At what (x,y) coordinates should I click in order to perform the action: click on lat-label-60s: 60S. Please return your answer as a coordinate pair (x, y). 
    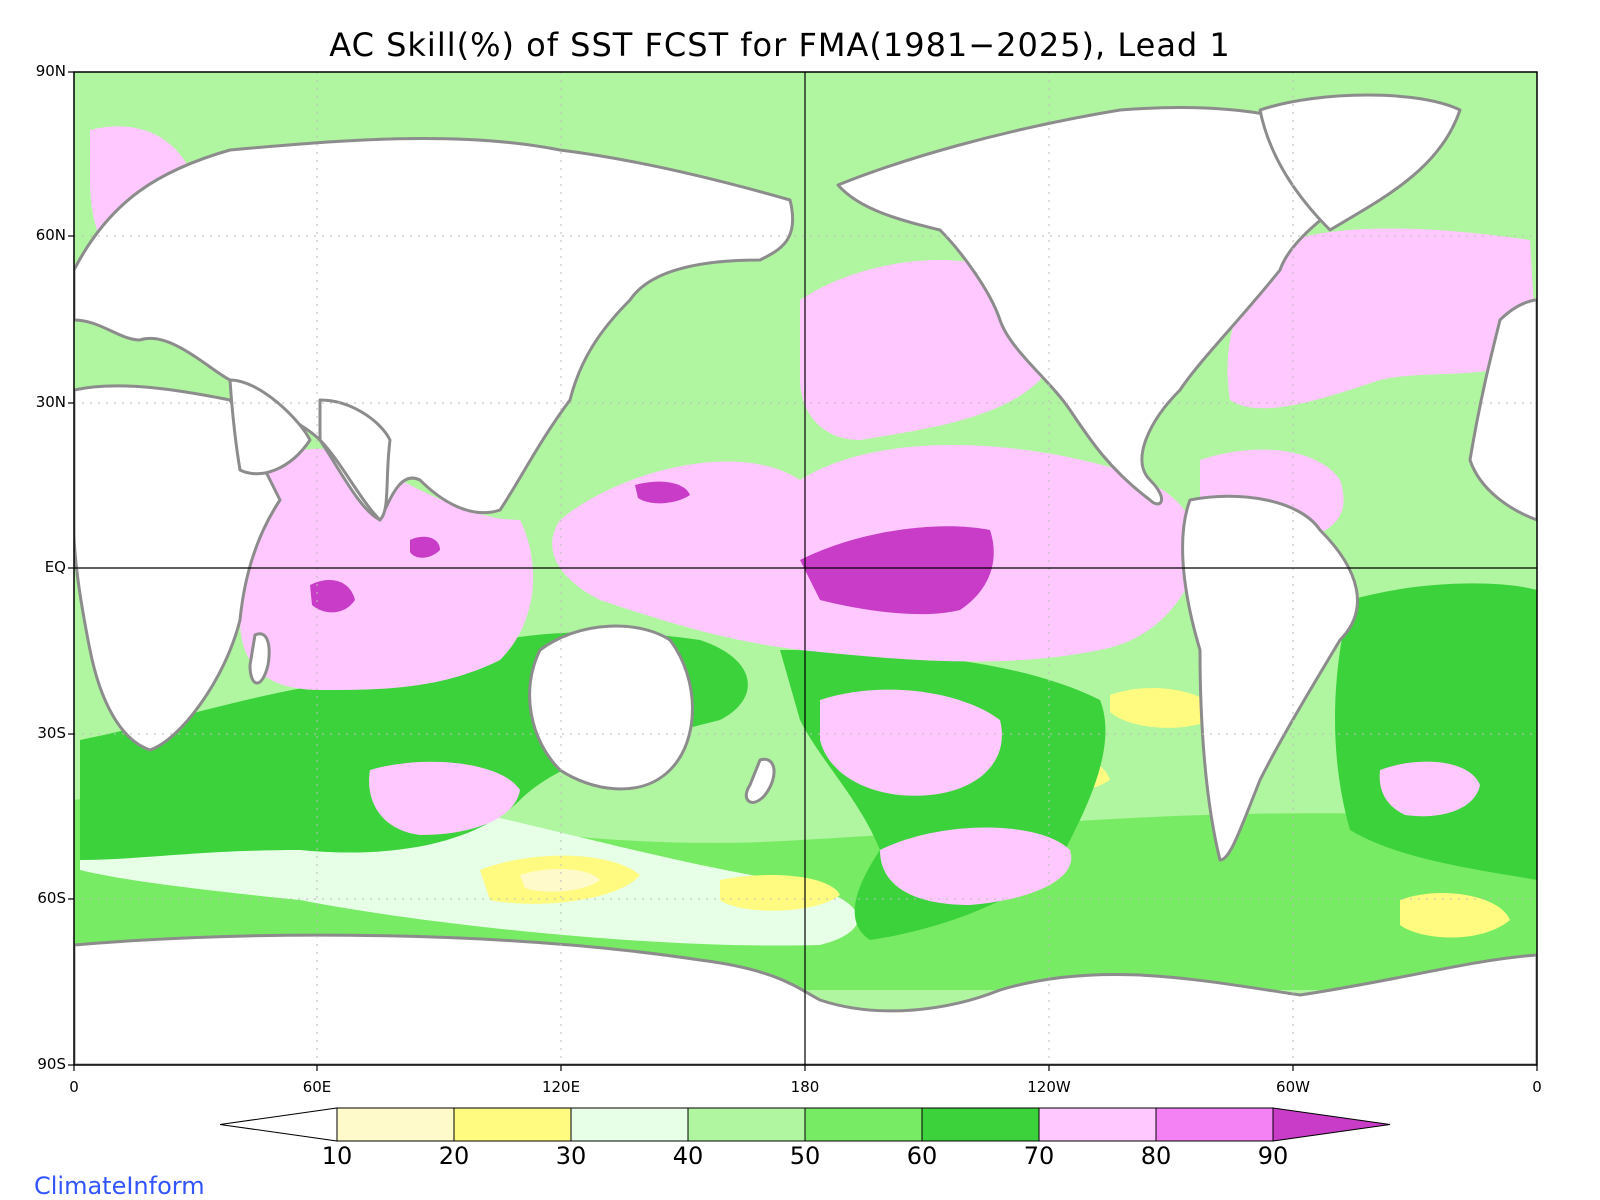
    Looking at the image, I should click on (51, 898).